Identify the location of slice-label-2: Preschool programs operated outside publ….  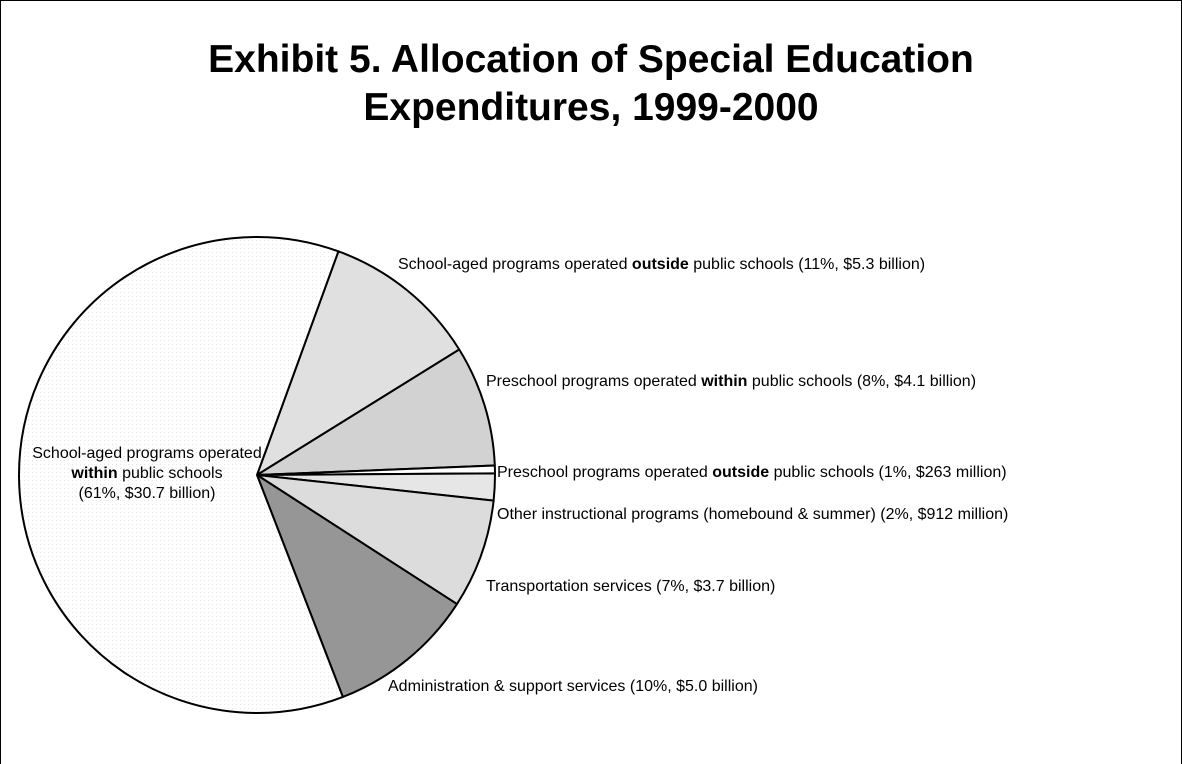
(752, 472).